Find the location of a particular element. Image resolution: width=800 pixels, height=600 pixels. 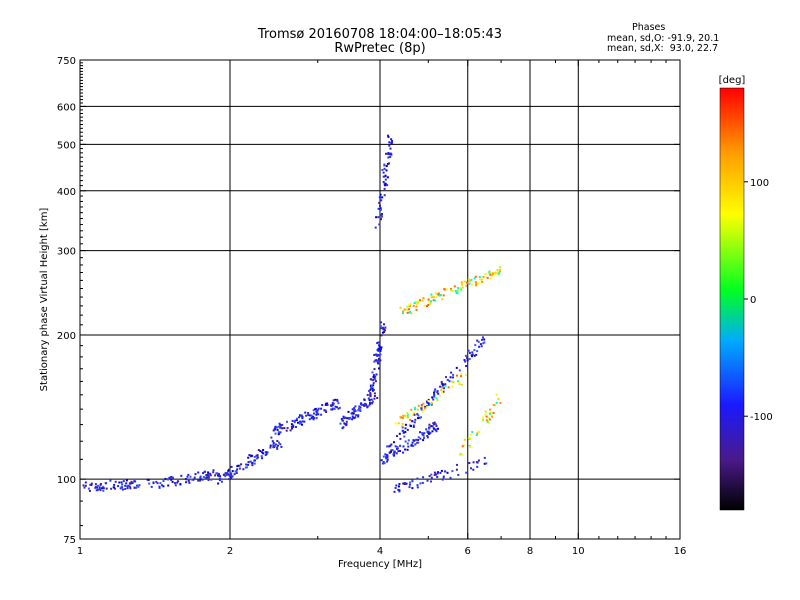

x-tick-label: 10 is located at coordinates (578, 551).